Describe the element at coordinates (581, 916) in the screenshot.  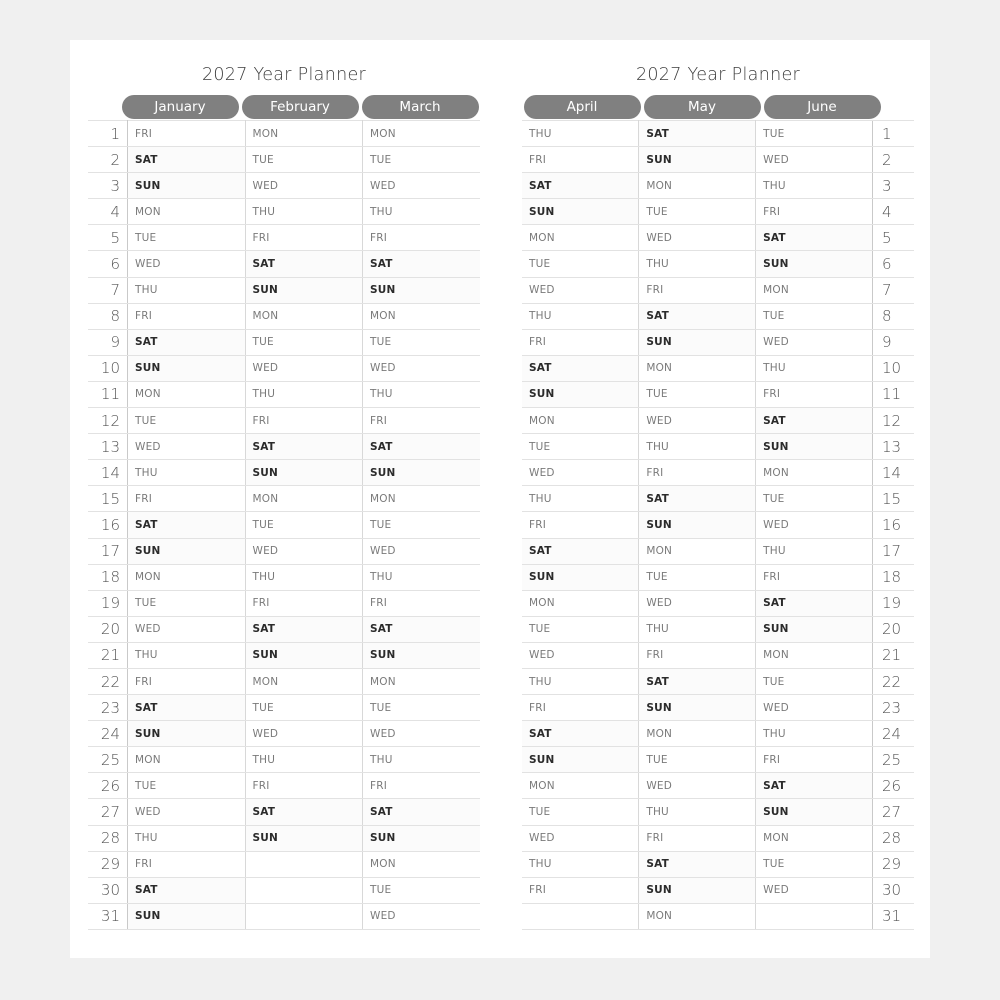
I see `day-cell-april` at that location.